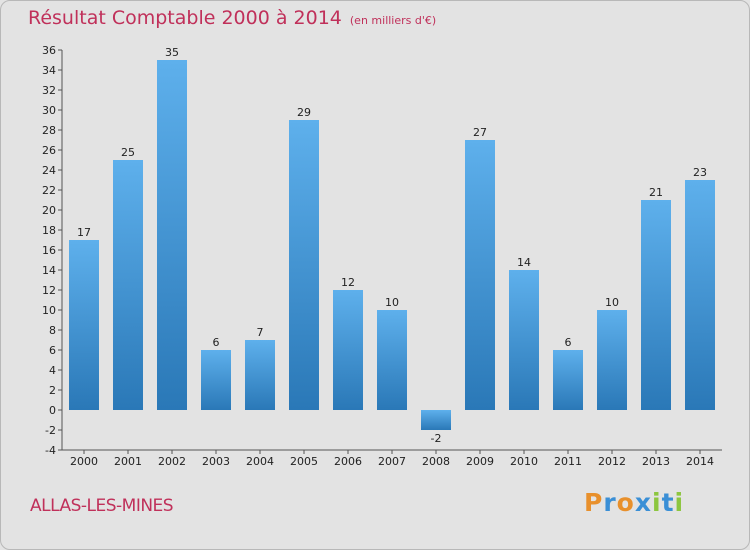  I want to click on bar-2004, so click(260, 375).